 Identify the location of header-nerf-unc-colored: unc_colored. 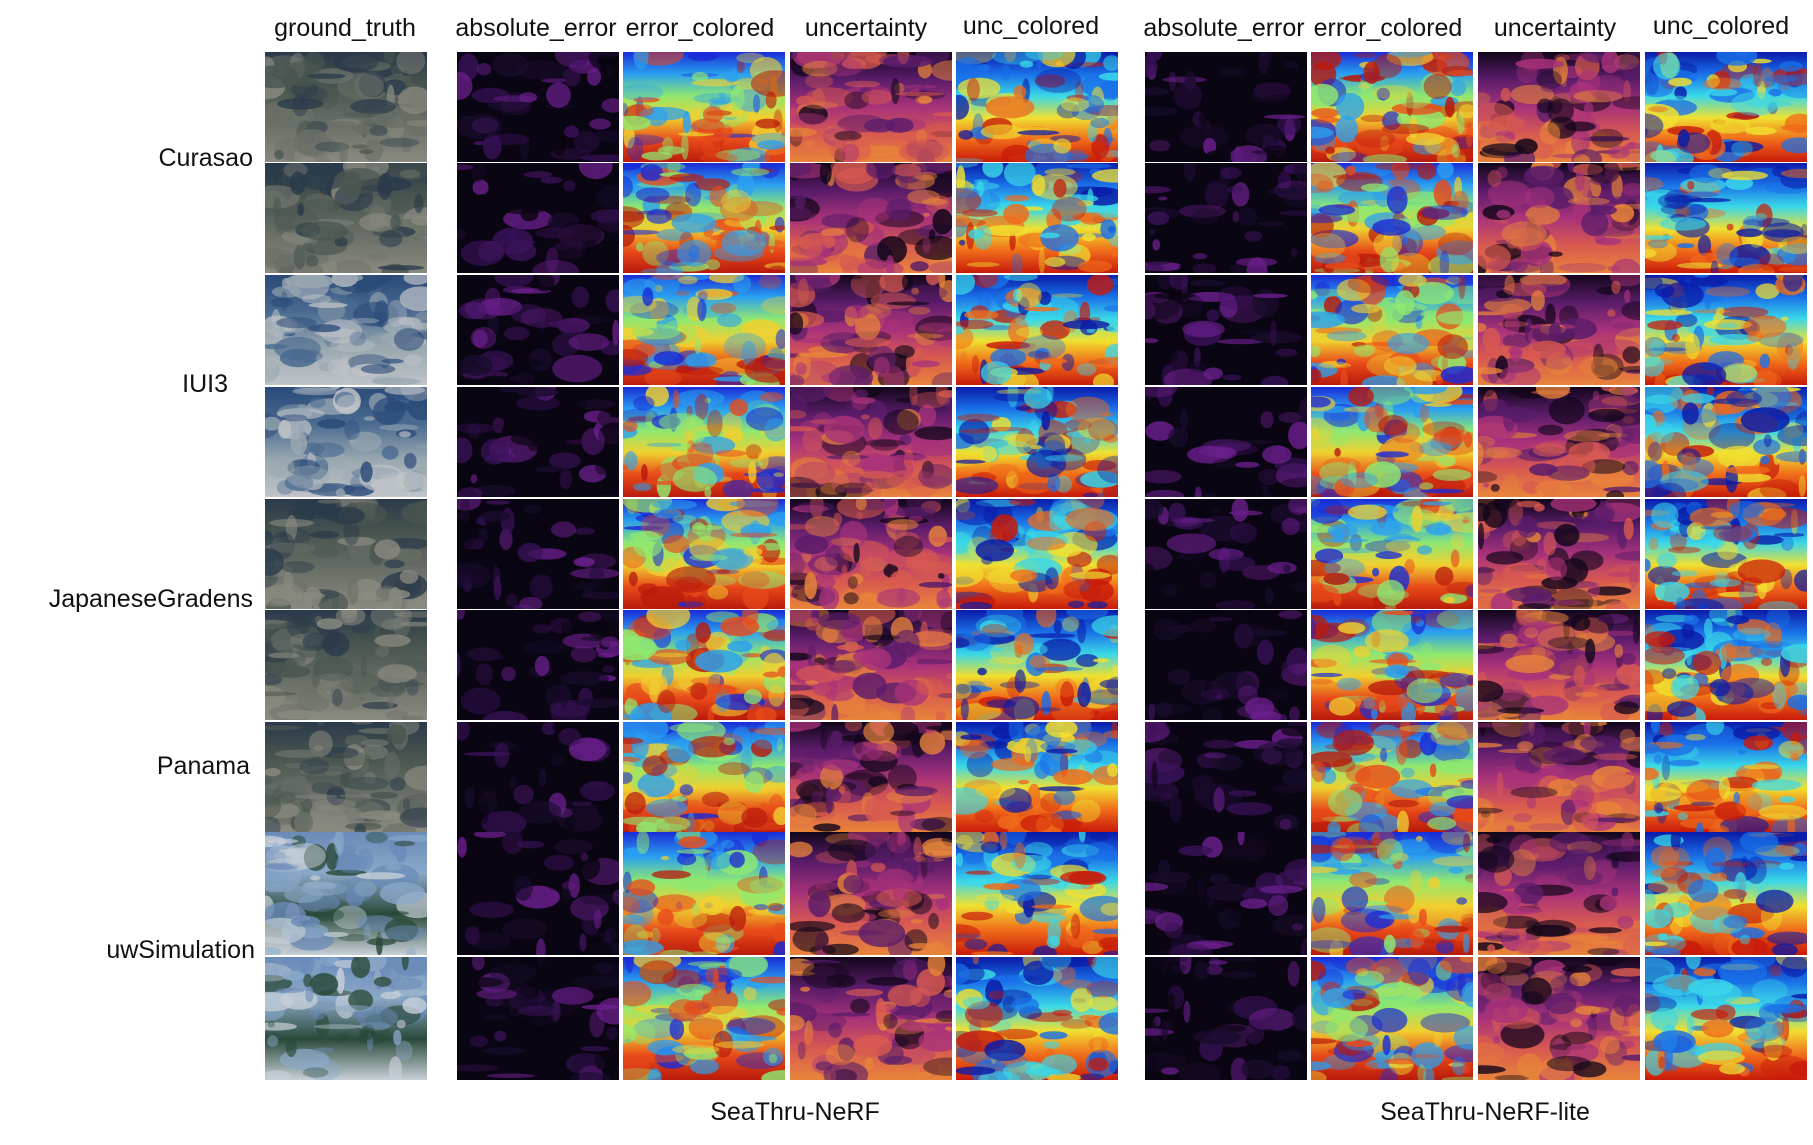
(1031, 26).